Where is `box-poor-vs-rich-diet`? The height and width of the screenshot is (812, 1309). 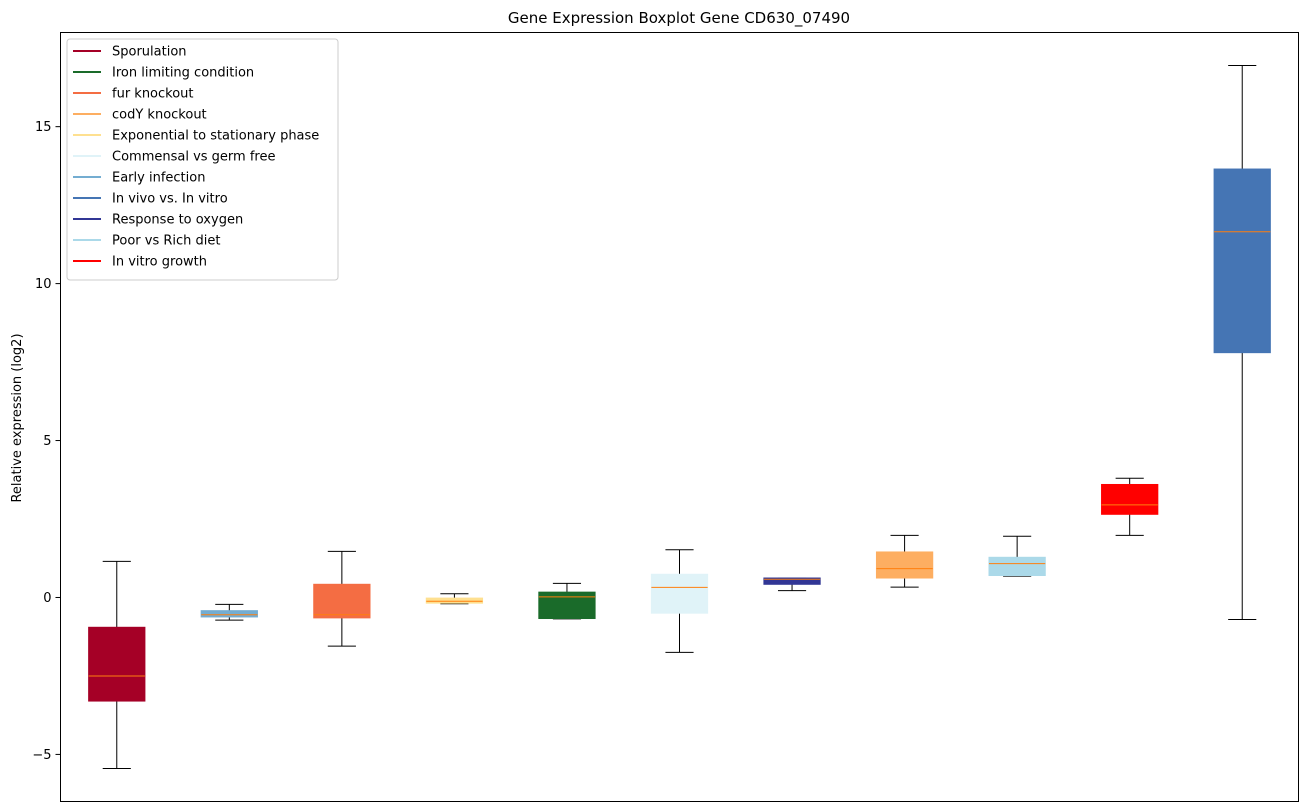
box-poor-vs-rich-diet is located at coordinates (1017, 556).